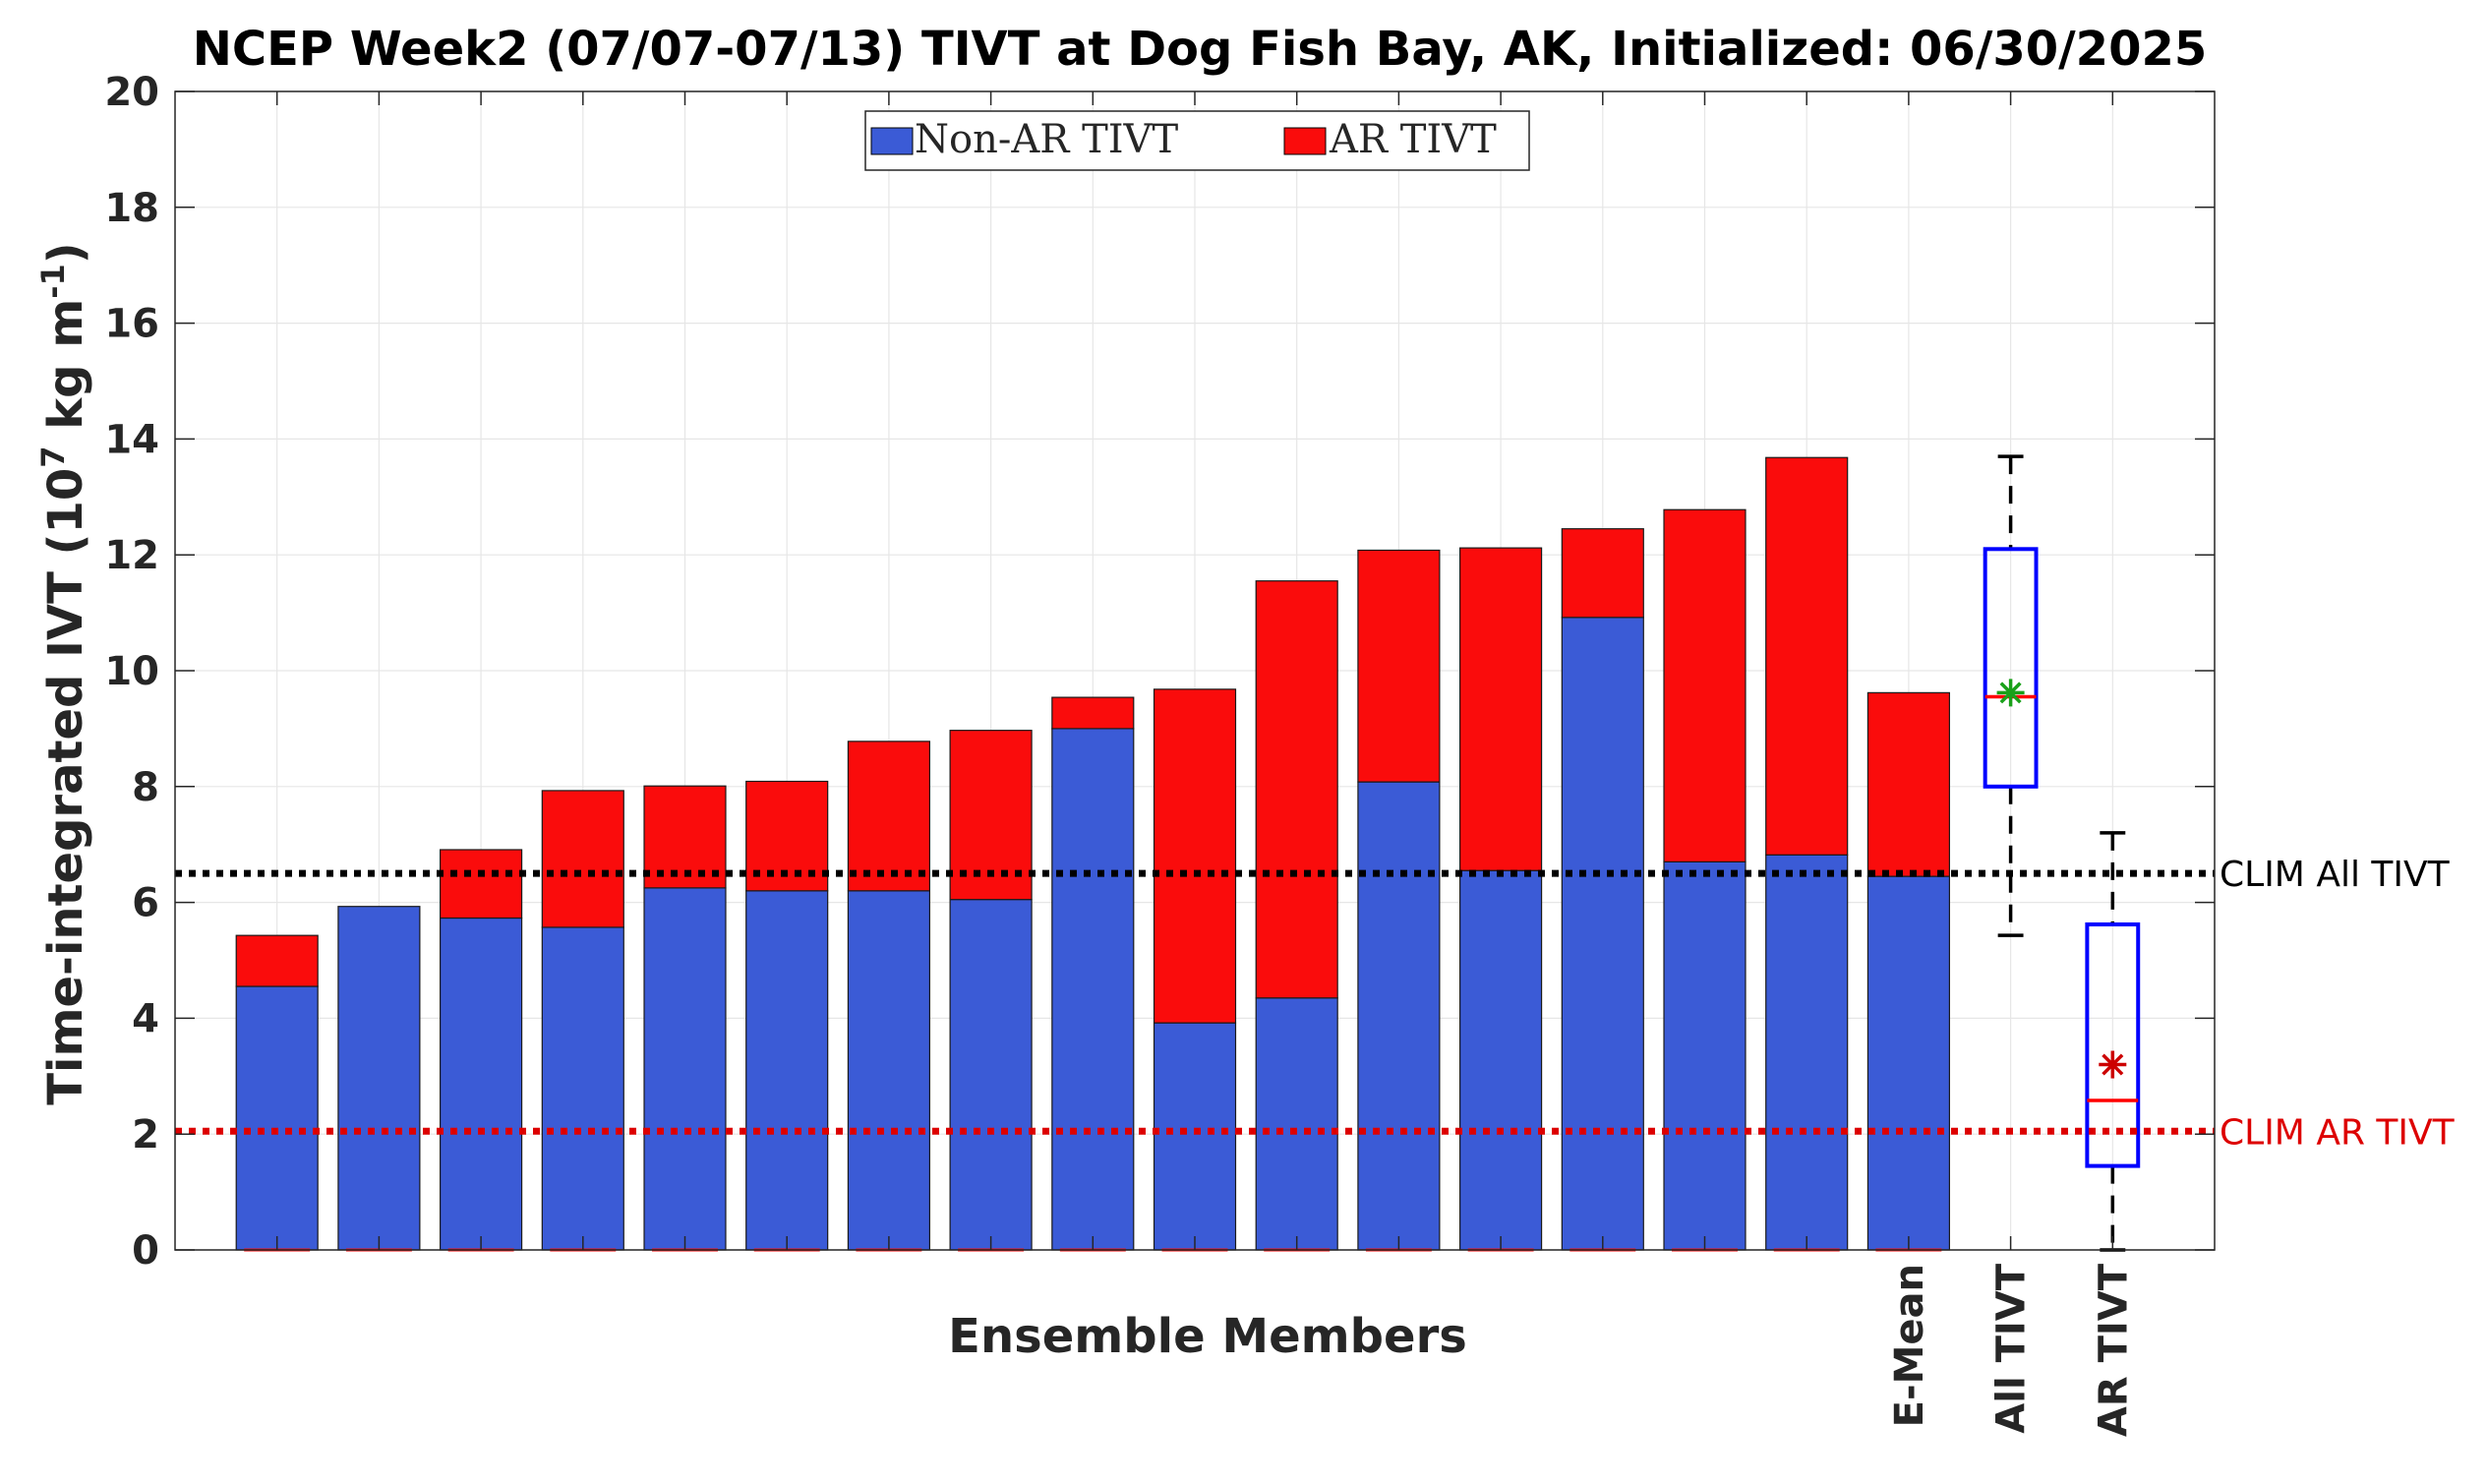 Image resolution: width=2487 pixels, height=1484 pixels. Describe the element at coordinates (1413, 140) in the screenshot. I see `legend-label-ar: AR TIVT` at that location.